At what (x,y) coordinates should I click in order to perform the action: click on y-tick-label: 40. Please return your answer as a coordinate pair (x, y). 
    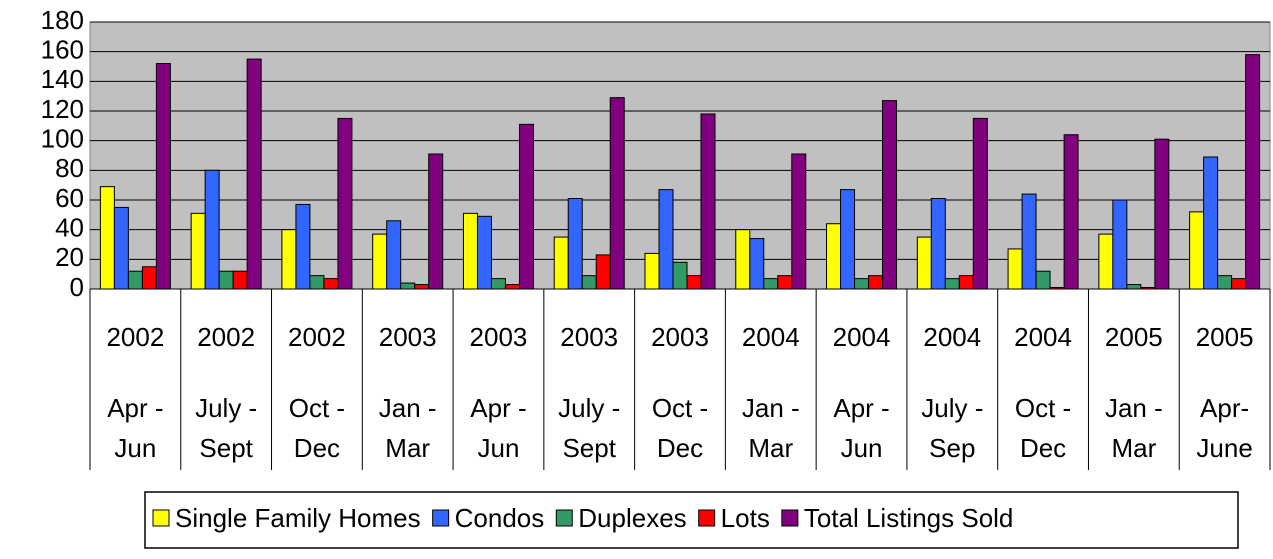
    Looking at the image, I should click on (69, 228).